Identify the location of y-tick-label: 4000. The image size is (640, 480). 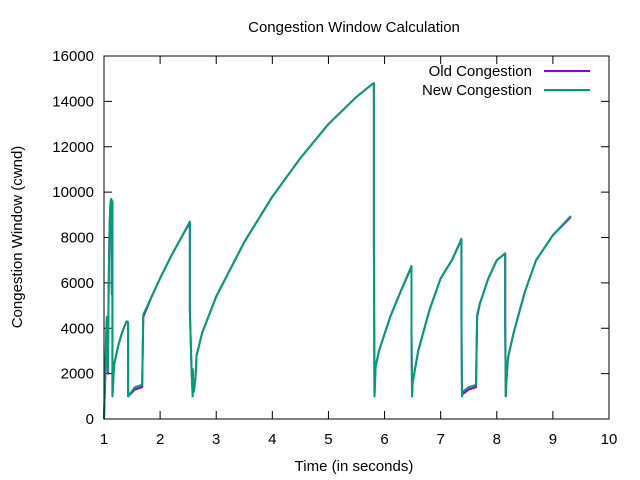
(77, 328).